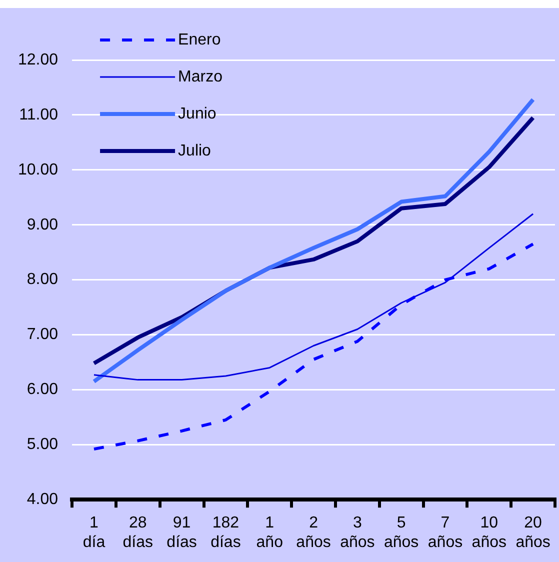 The image size is (559, 562). Describe the element at coordinates (445, 532) in the screenshot. I see `x-tick-label: 7 años` at that location.